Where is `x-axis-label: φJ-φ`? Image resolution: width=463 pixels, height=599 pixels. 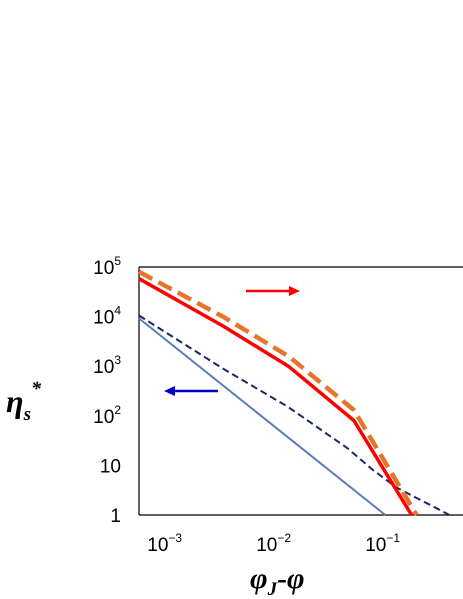 x-axis-label: φJ-φ is located at coordinates (277, 580).